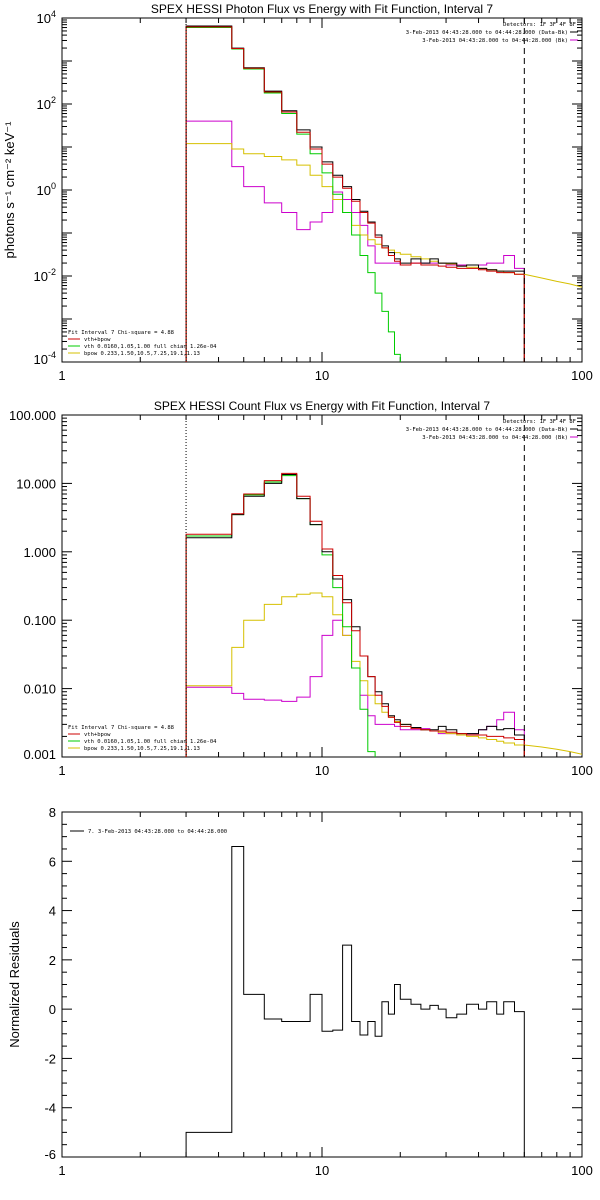  I want to click on series-total, so click(355, 615).